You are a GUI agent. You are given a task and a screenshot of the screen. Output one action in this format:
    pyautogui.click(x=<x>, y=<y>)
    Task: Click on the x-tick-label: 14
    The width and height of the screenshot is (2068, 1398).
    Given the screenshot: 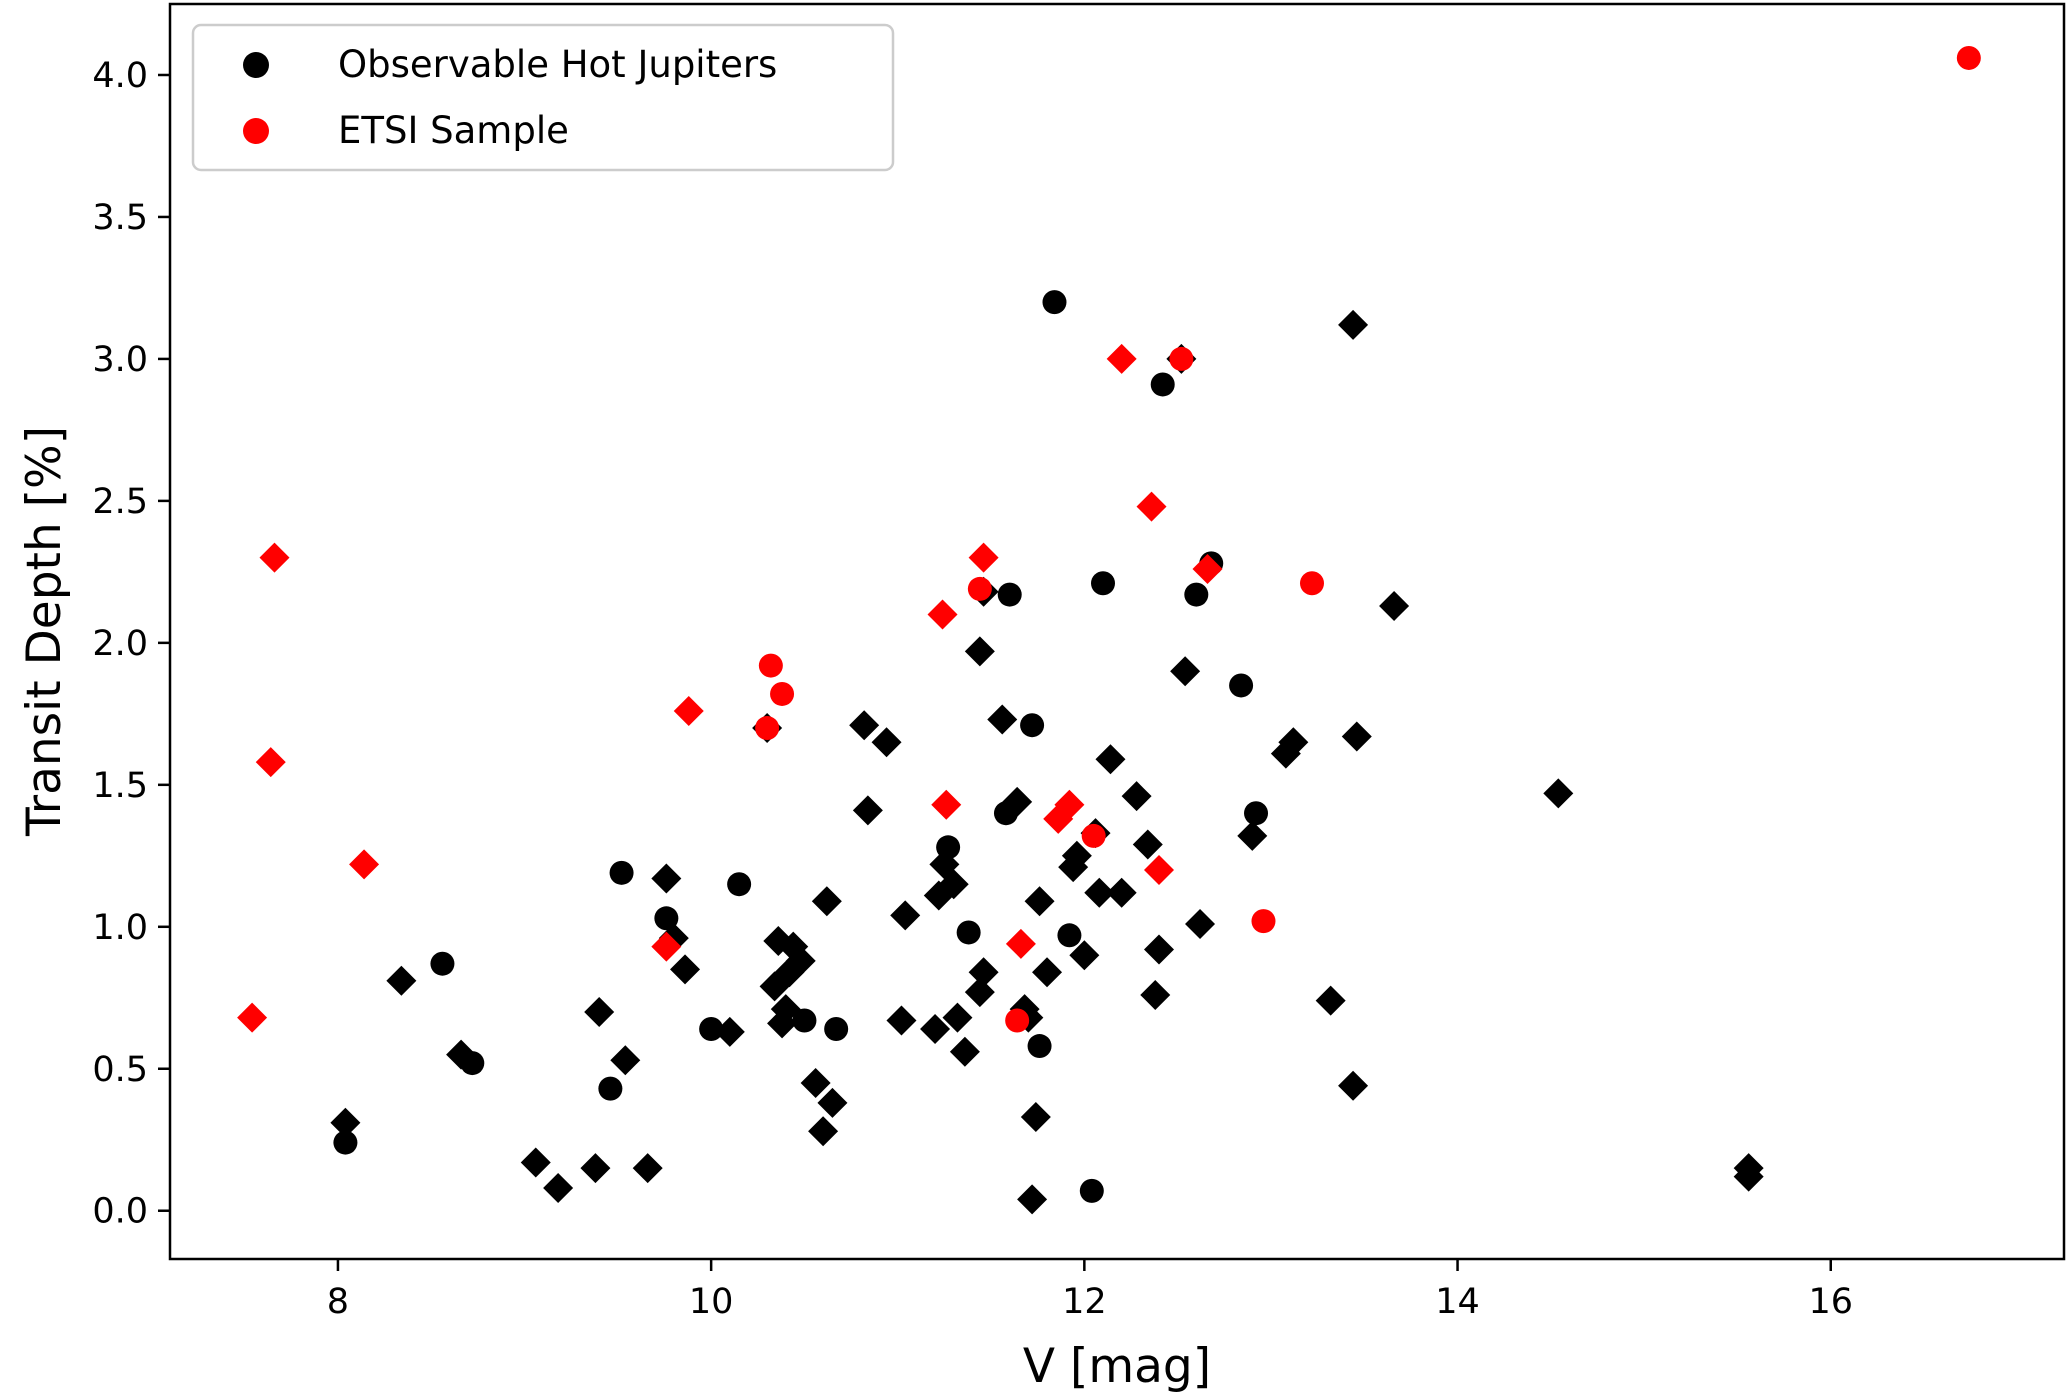 What is the action you would take?
    pyautogui.click(x=1457, y=1302)
    